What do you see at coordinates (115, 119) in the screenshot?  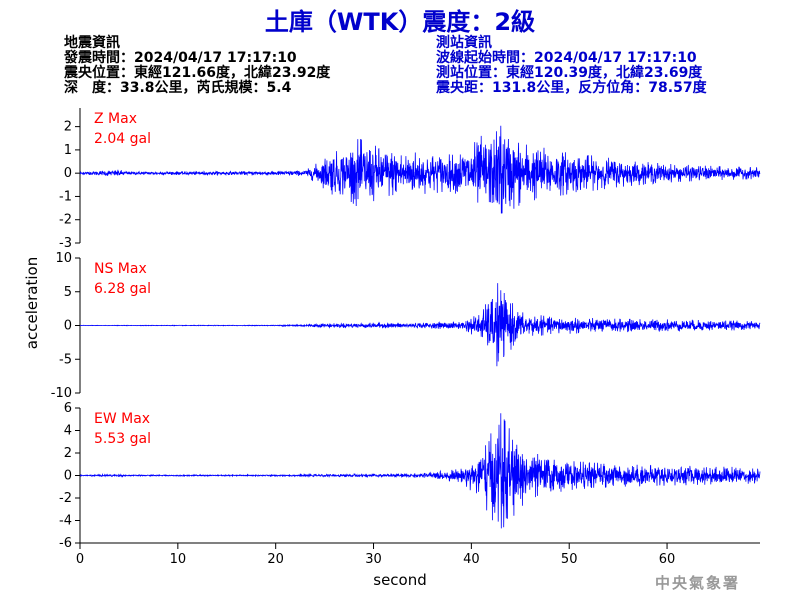 I see `max-label-z: Z Max` at bounding box center [115, 119].